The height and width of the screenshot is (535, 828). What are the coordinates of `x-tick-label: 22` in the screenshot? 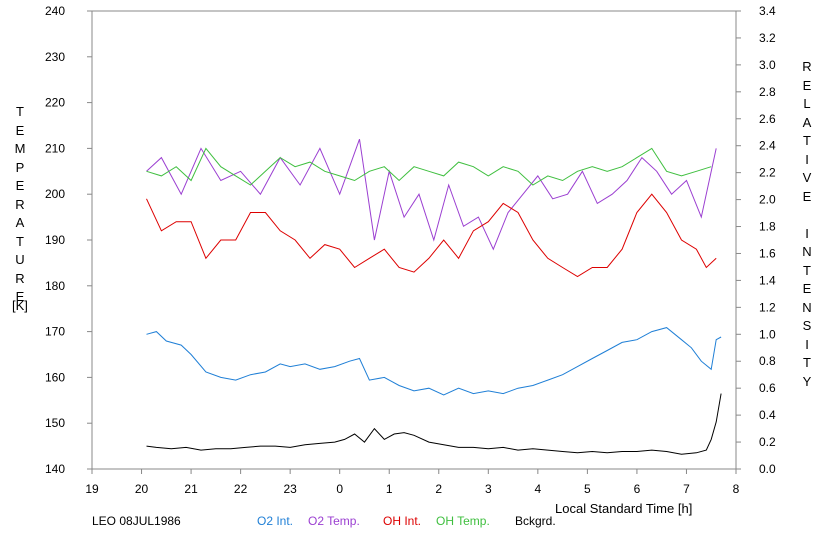 It's located at (241, 489).